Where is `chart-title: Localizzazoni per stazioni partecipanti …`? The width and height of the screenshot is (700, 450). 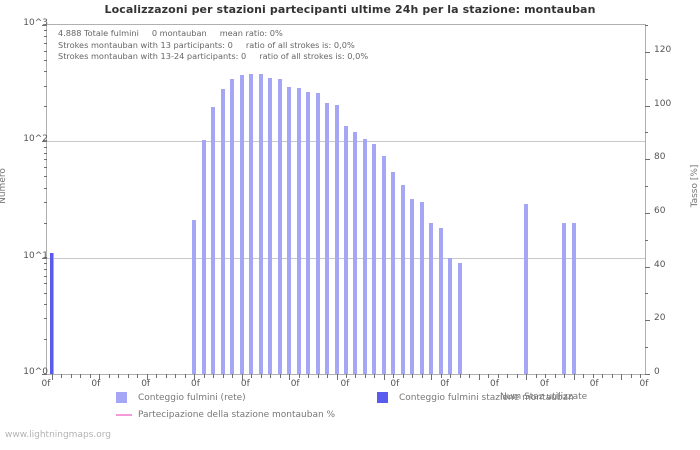 chart-title: Localizzazoni per stazioni partecipanti … is located at coordinates (350, 9).